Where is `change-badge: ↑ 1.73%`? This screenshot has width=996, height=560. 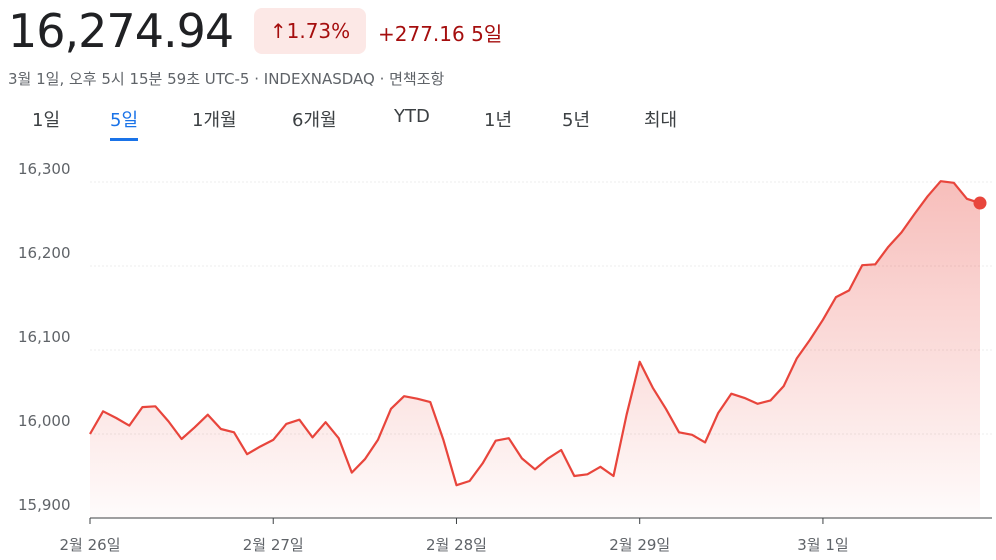
change-badge: ↑ 1.73% is located at coordinates (310, 31).